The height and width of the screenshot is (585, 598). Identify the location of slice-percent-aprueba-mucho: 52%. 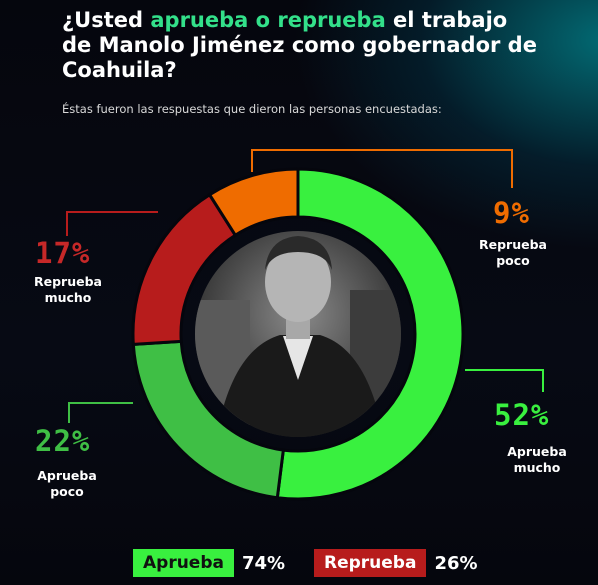
(522, 415).